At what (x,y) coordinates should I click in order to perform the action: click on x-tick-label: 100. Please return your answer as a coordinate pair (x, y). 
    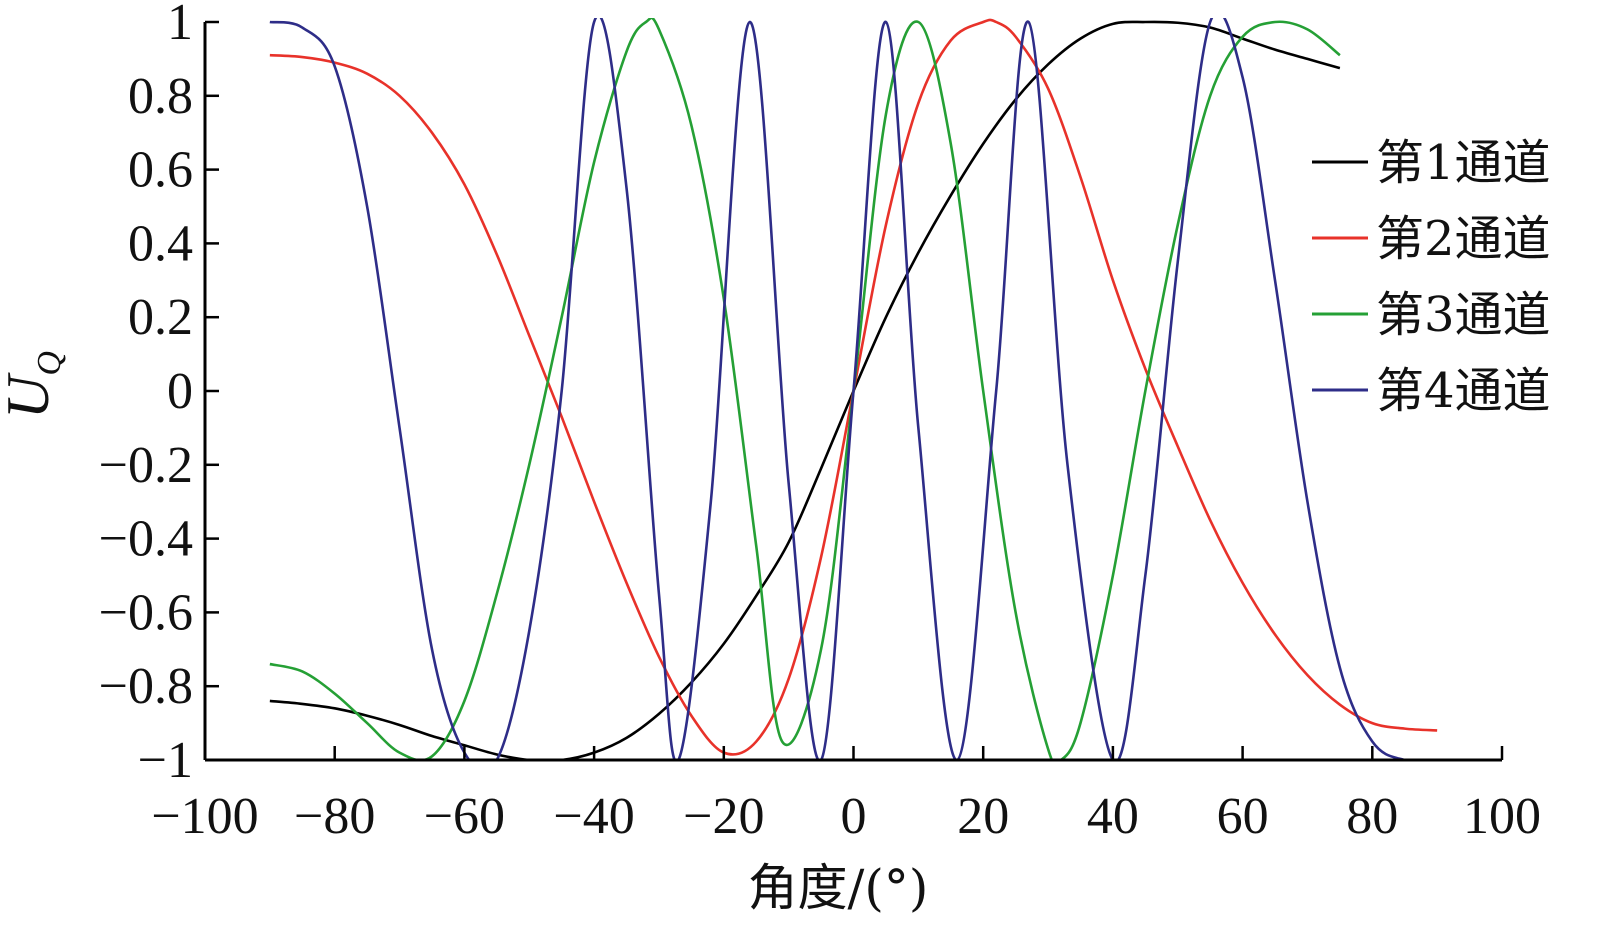
    Looking at the image, I should click on (1502, 816).